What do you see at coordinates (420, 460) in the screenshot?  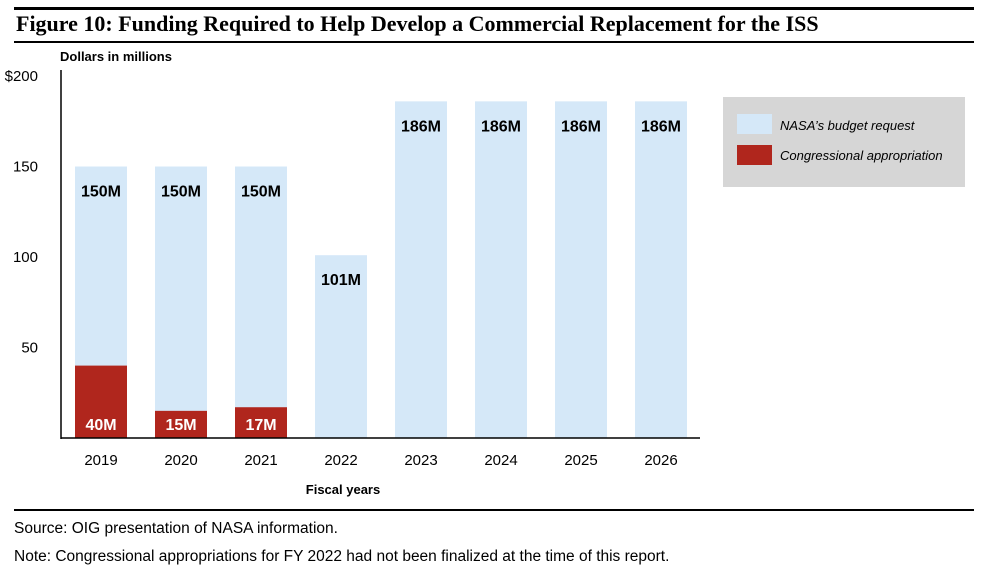 I see `x-tick-label: 2023` at bounding box center [420, 460].